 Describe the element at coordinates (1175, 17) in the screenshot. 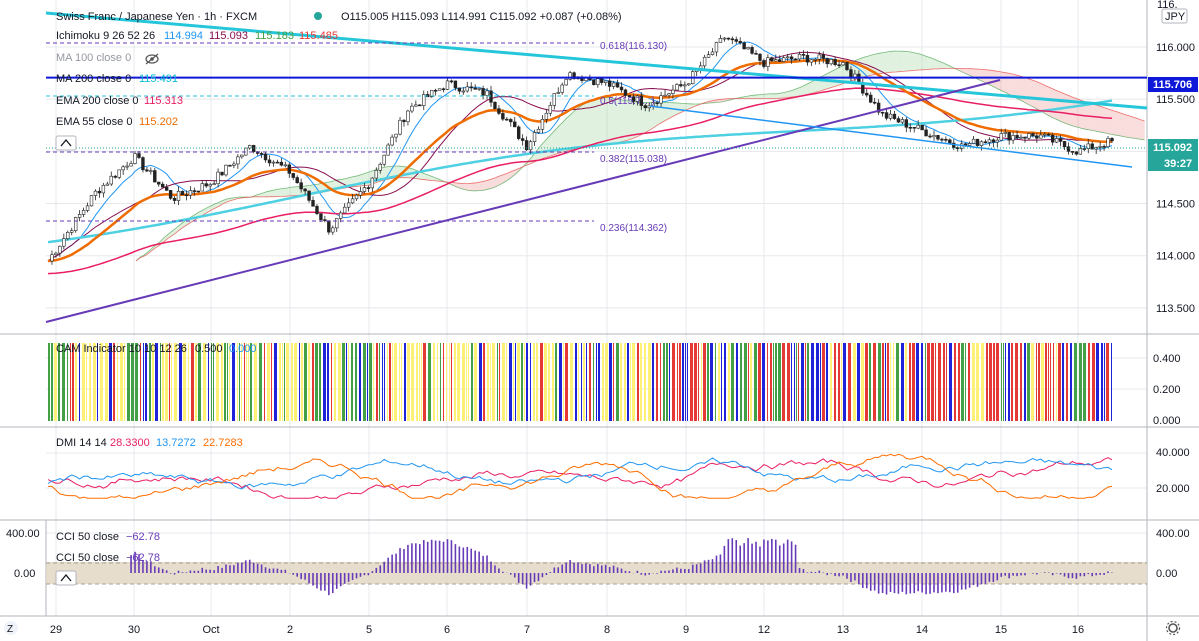

I see `currency-badge: JPY` at that location.